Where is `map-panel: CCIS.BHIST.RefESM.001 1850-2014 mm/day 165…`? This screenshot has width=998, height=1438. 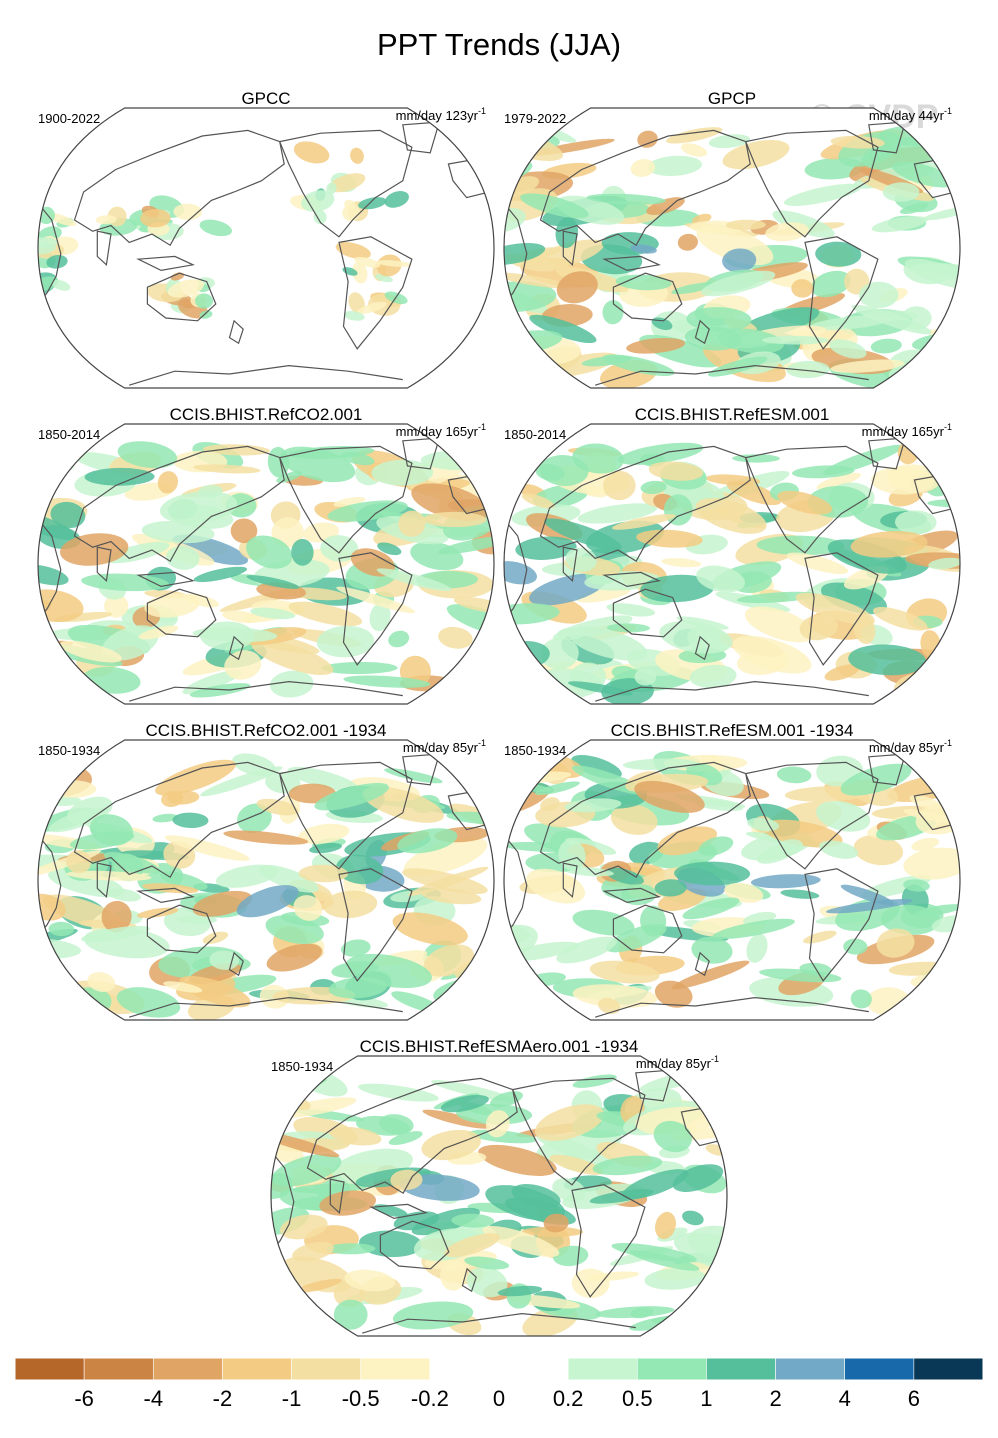
map-panel: CCIS.BHIST.RefESM.001 1850-2014 mm/day 165… is located at coordinates (732, 555).